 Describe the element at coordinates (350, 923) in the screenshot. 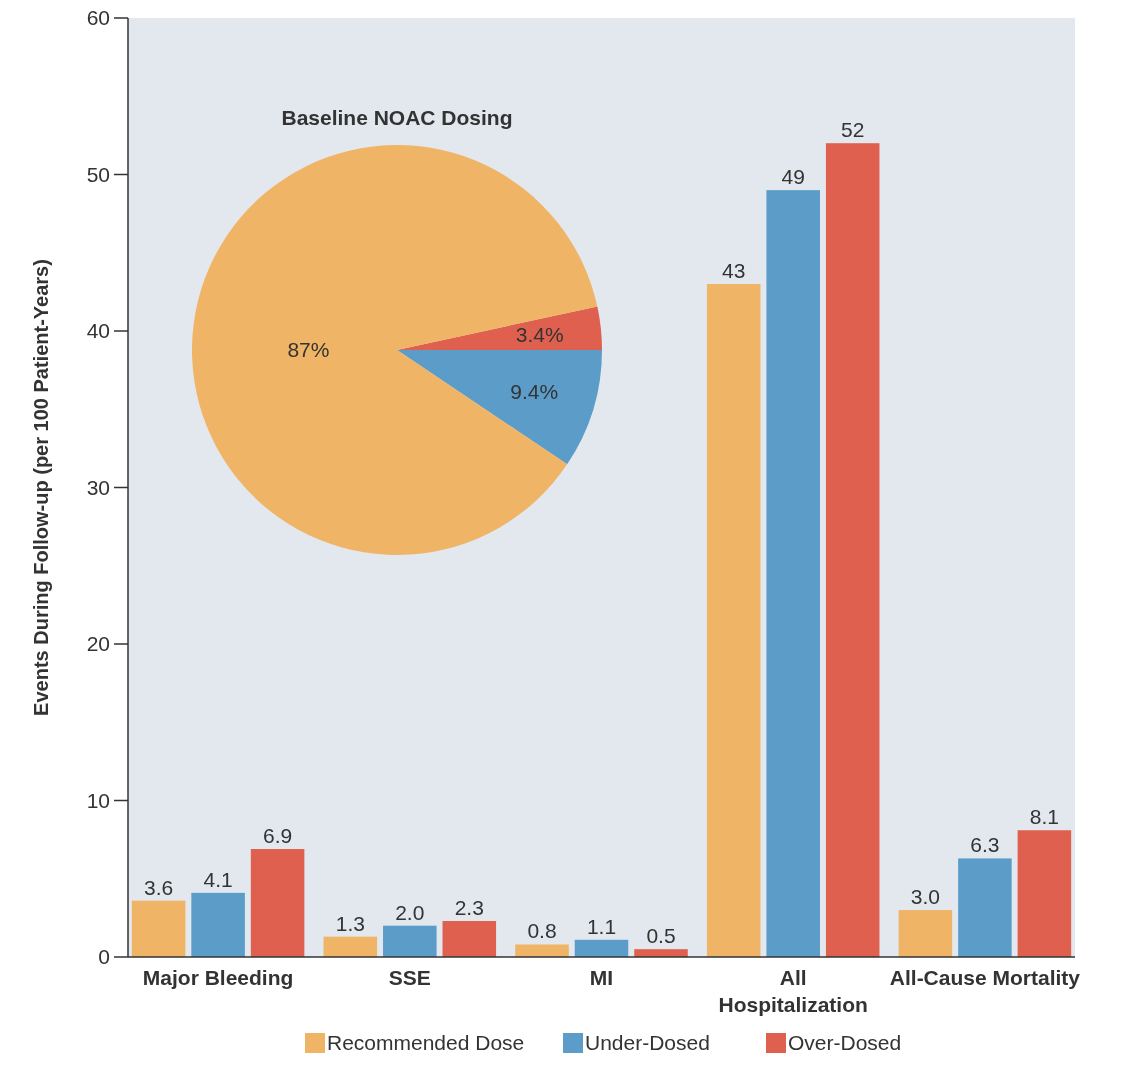

I see `data-label: 1.3` at that location.